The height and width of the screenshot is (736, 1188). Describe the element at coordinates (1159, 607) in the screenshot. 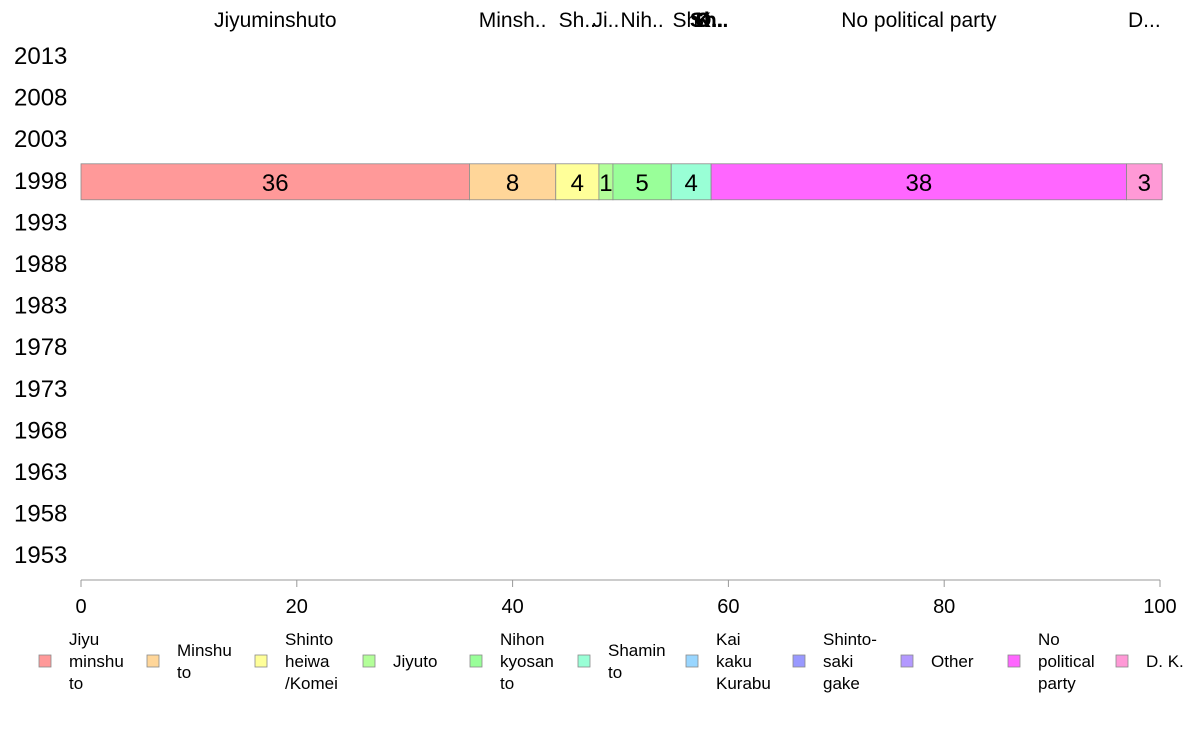

I see `x-tick-label: 100` at that location.